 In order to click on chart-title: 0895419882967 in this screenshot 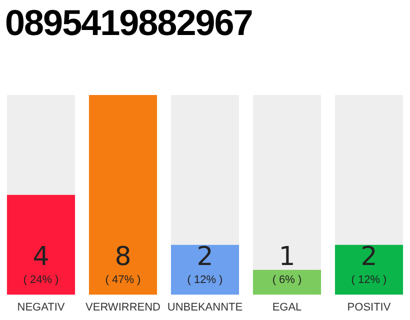, I will do `click(128, 23)`.